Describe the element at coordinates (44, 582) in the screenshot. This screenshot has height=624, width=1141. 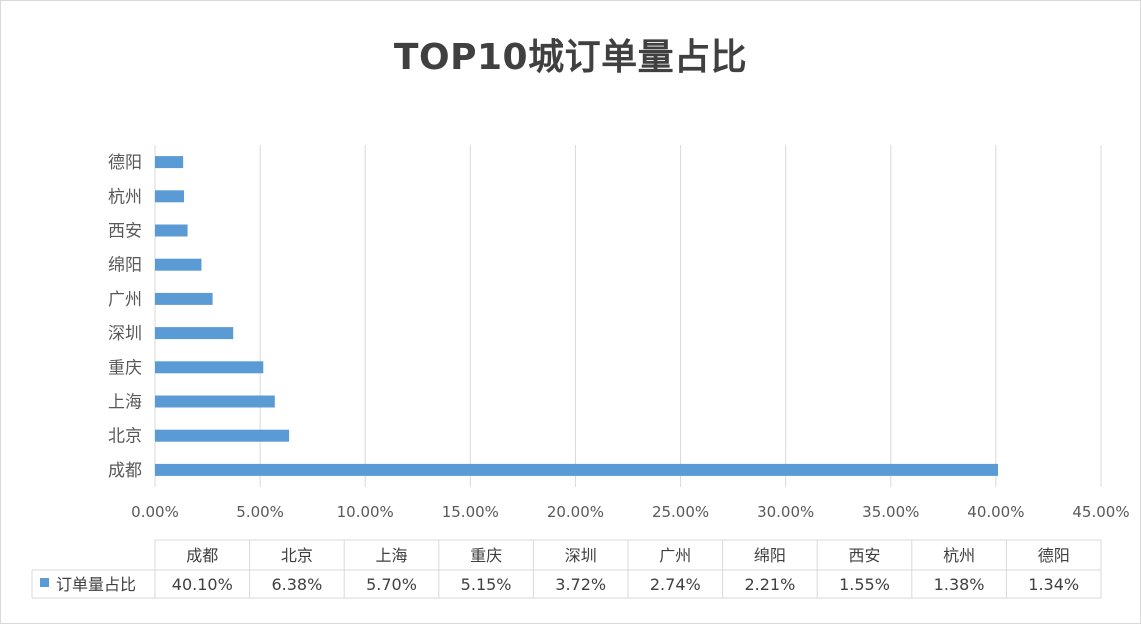
I see `legend-swatch` at that location.